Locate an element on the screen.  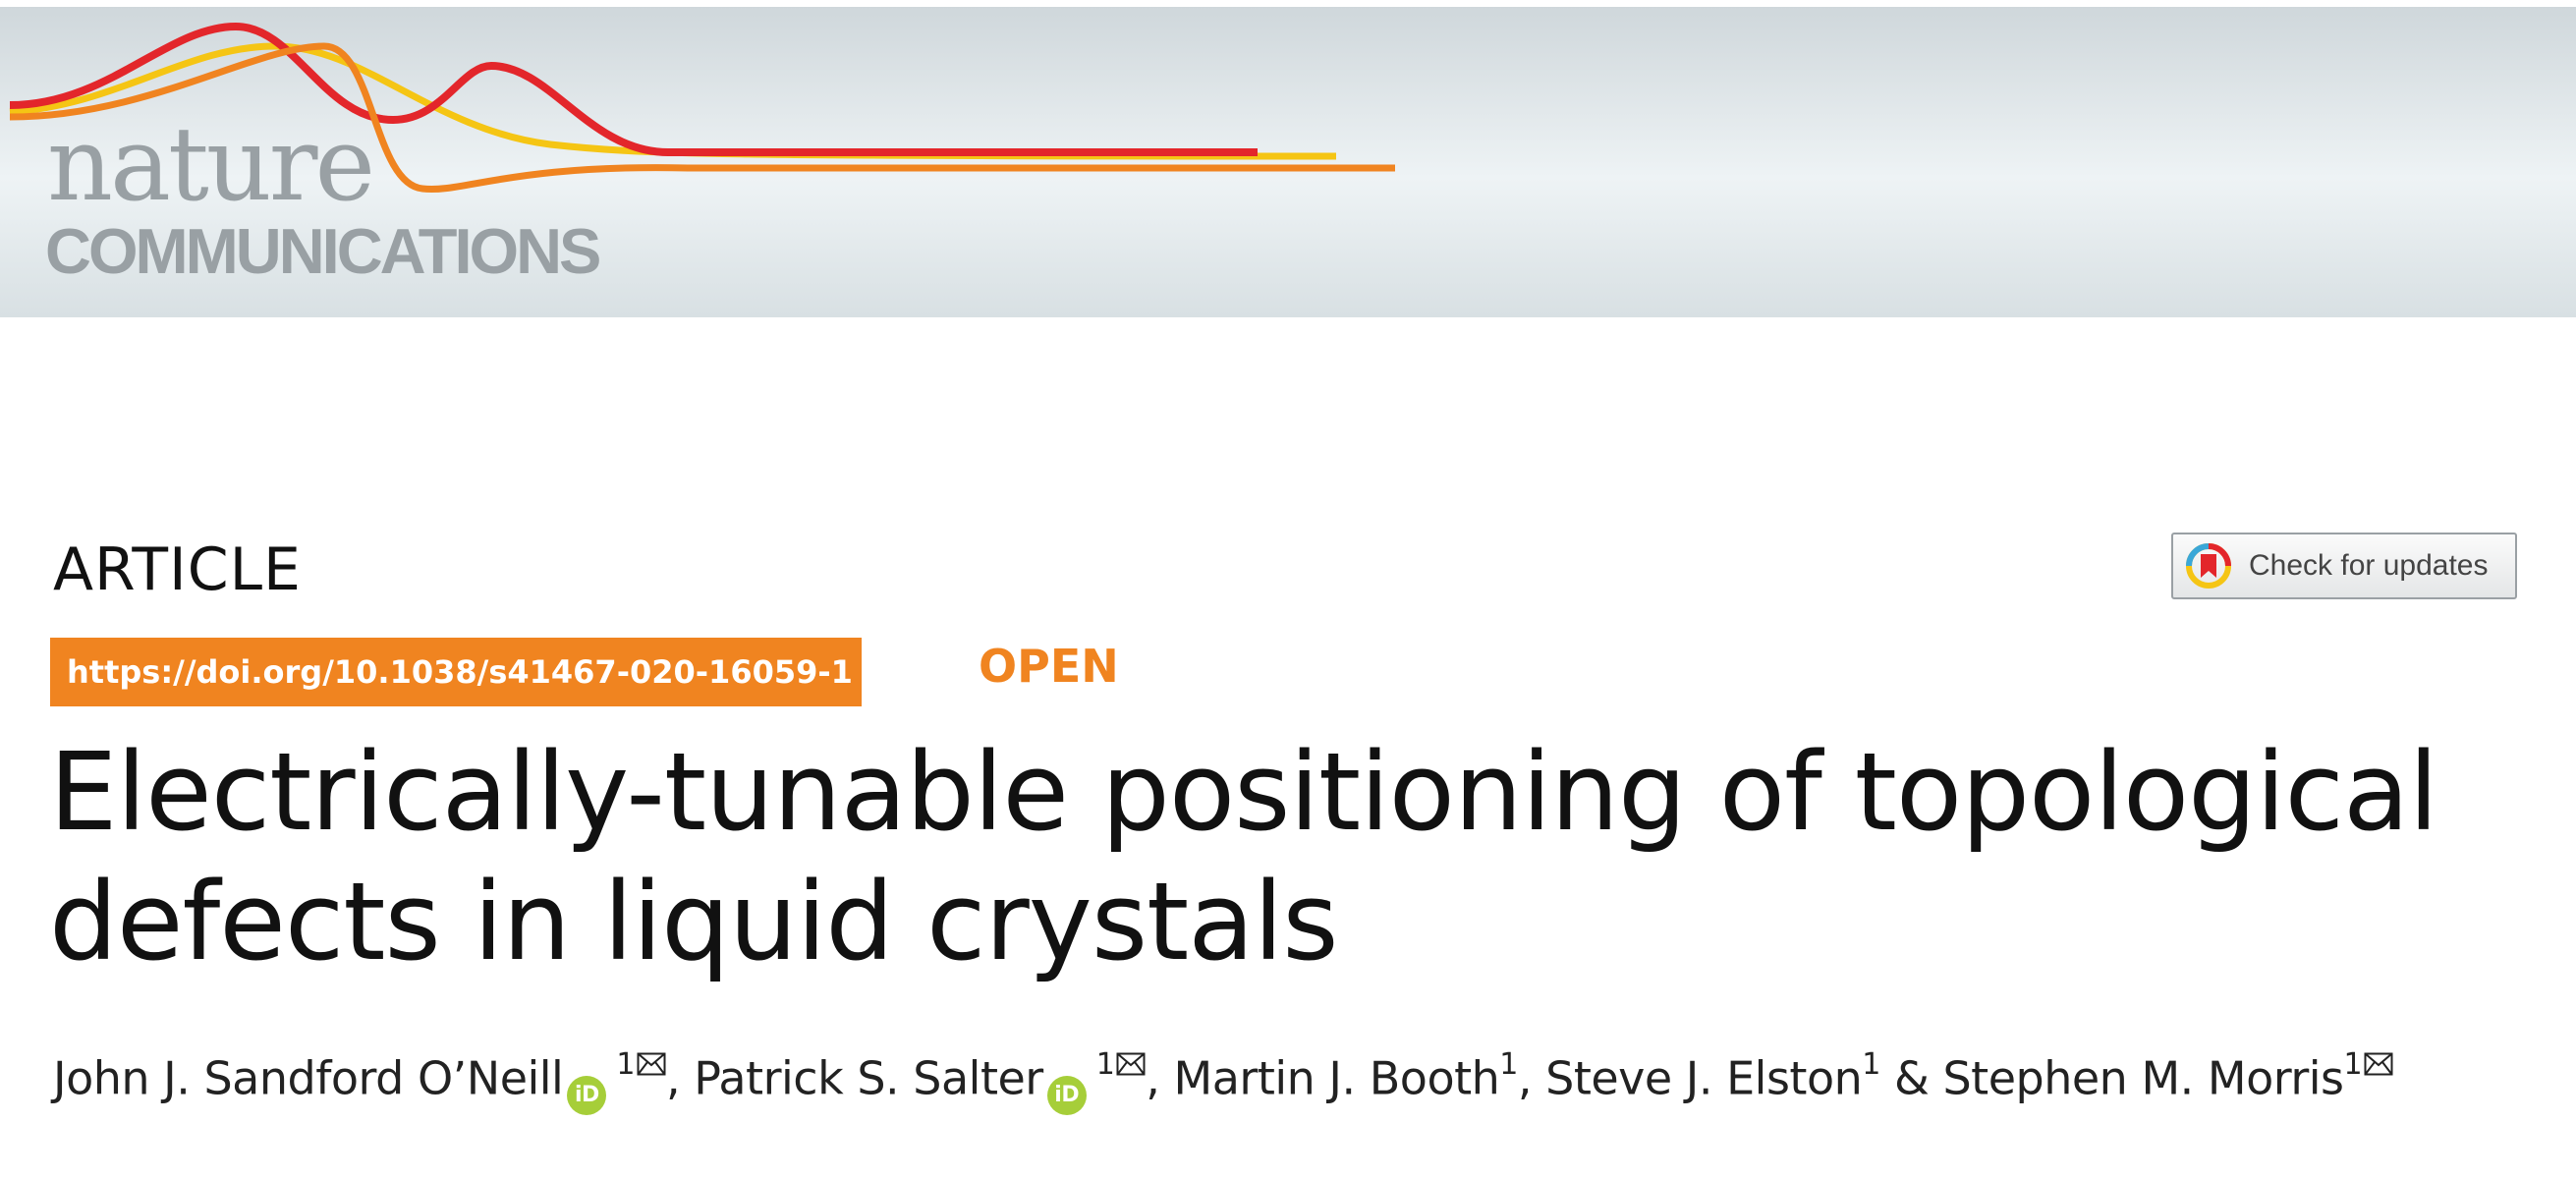
author-name: John J. Sandford O’Neill is located at coordinates (308, 1078).